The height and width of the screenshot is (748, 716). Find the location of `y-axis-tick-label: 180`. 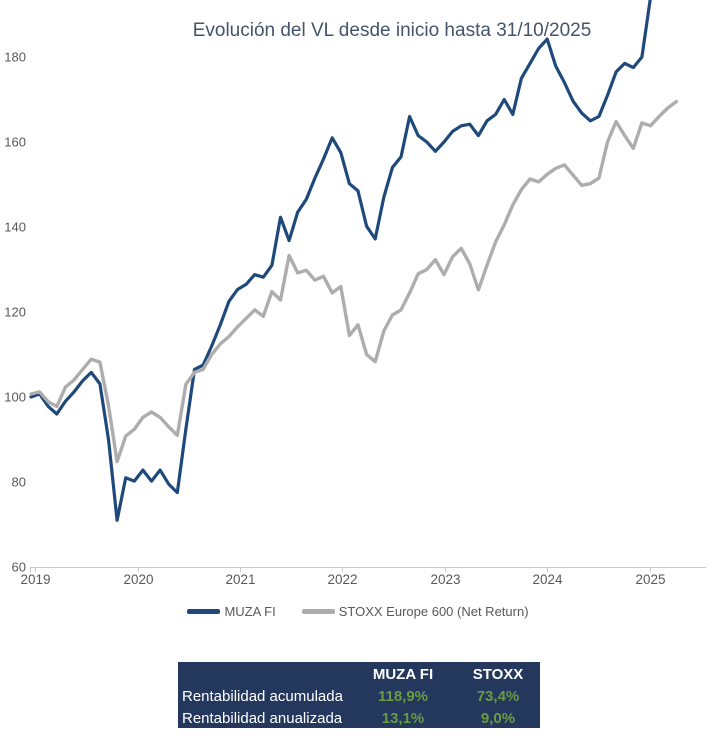

y-axis-tick-label: 180 is located at coordinates (15, 57).